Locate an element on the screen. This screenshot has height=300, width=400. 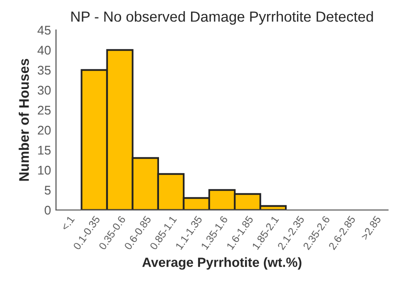
y-tick-label: 15 is located at coordinates (44, 150).